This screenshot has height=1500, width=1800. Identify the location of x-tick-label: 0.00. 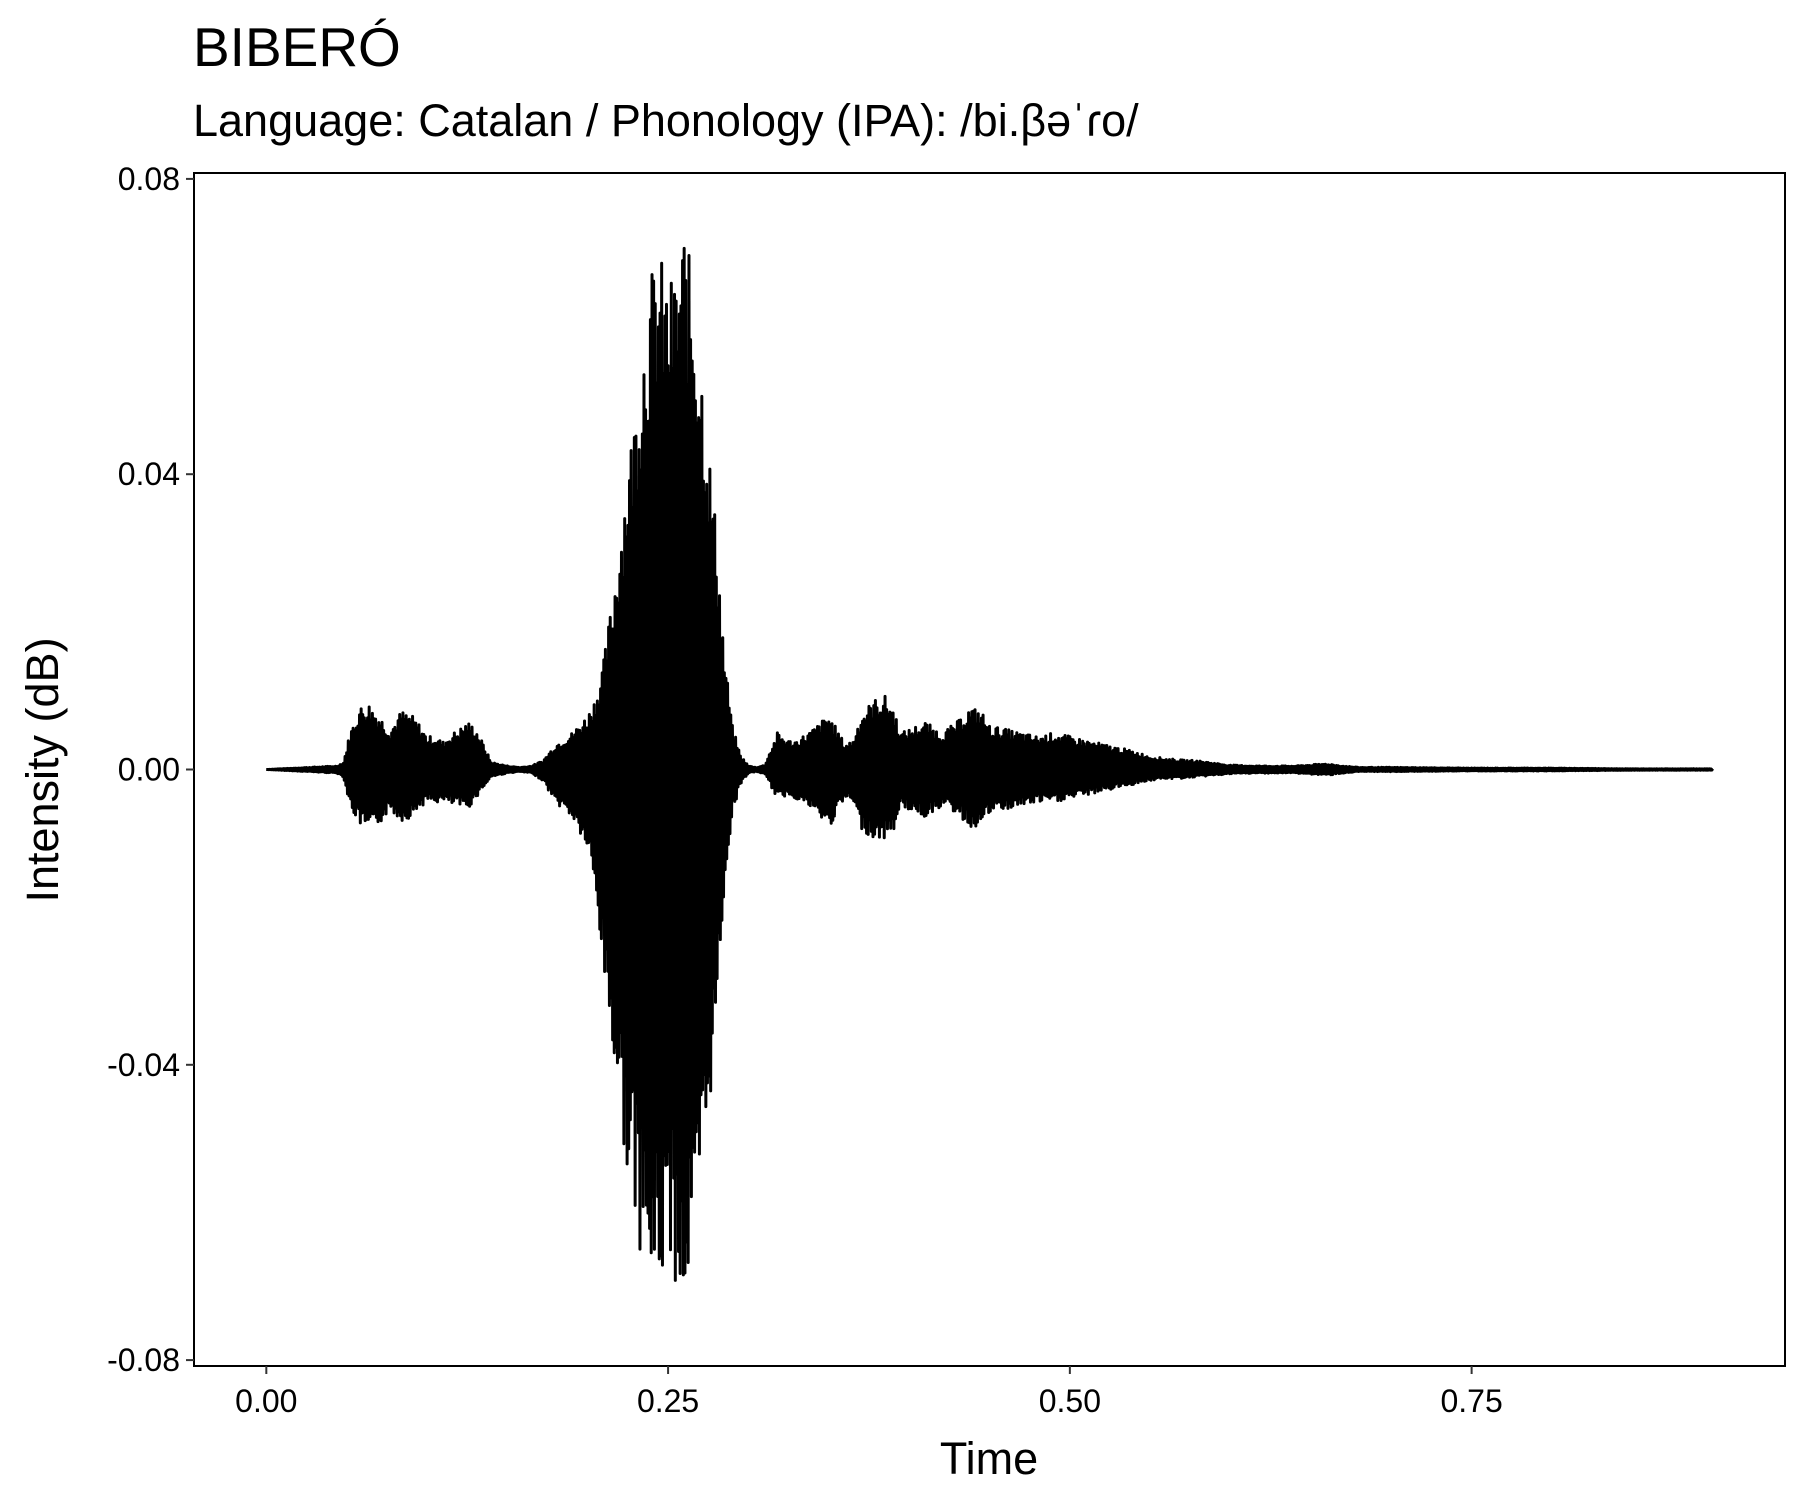
(266, 1401).